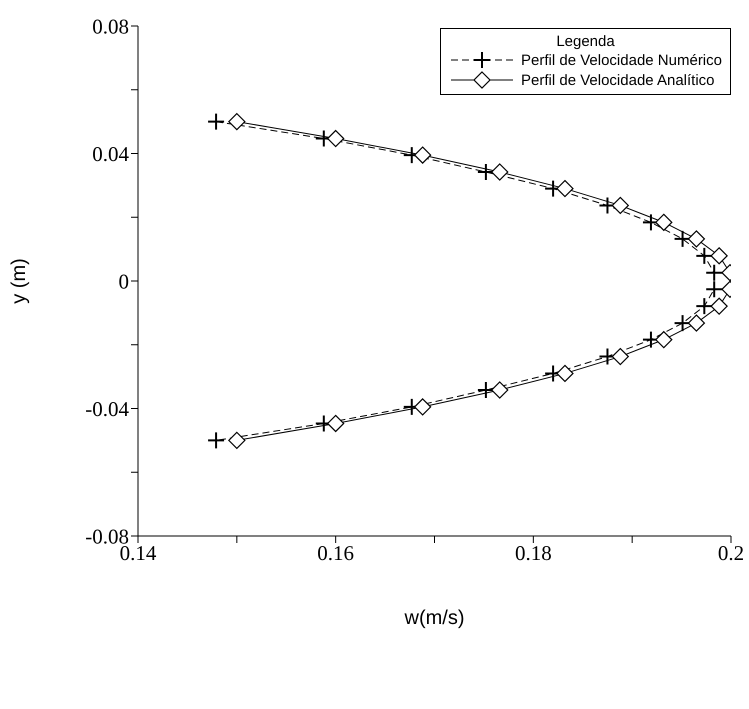 This screenshot has width=749, height=709. I want to click on y-tick-label: 0.04, so click(111, 154).